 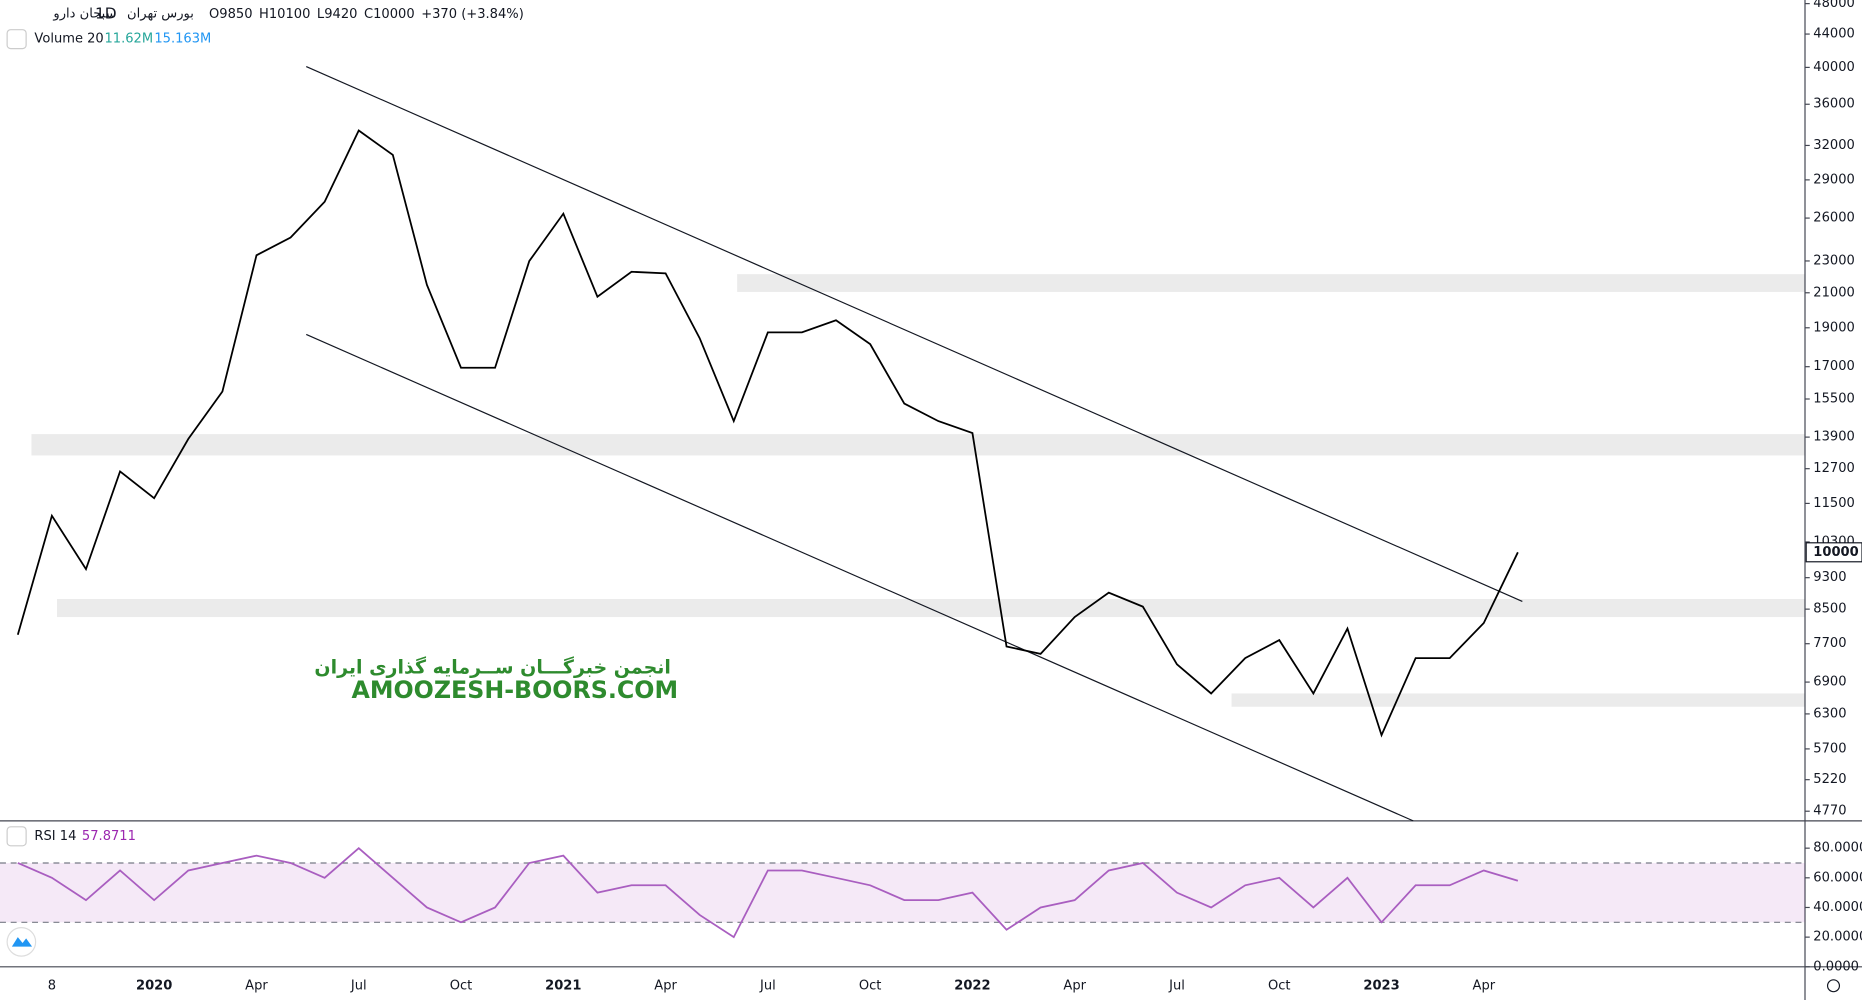 I want to click on y-tick-label: 80.0000, so click(x=1837, y=848).